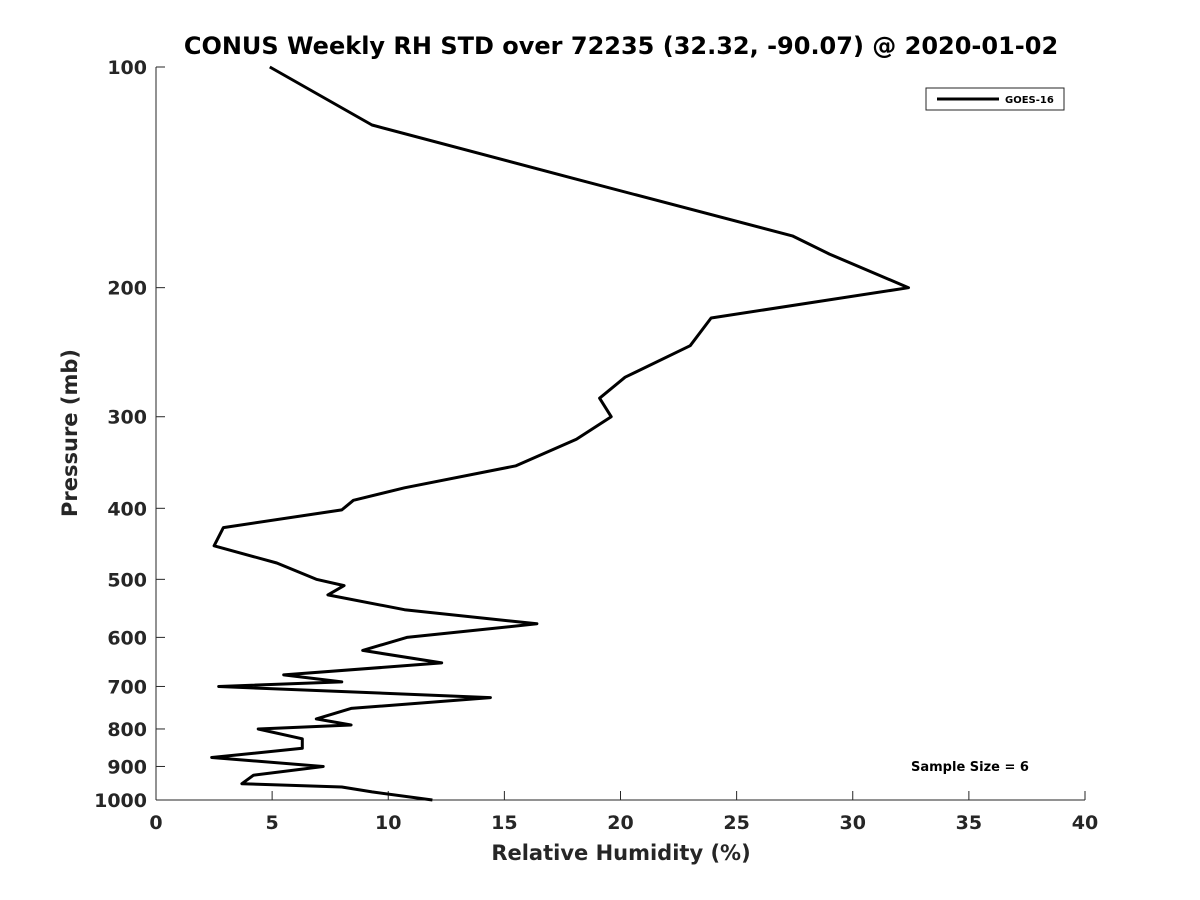  I want to click on x-tick-label-10: 10, so click(388, 823).